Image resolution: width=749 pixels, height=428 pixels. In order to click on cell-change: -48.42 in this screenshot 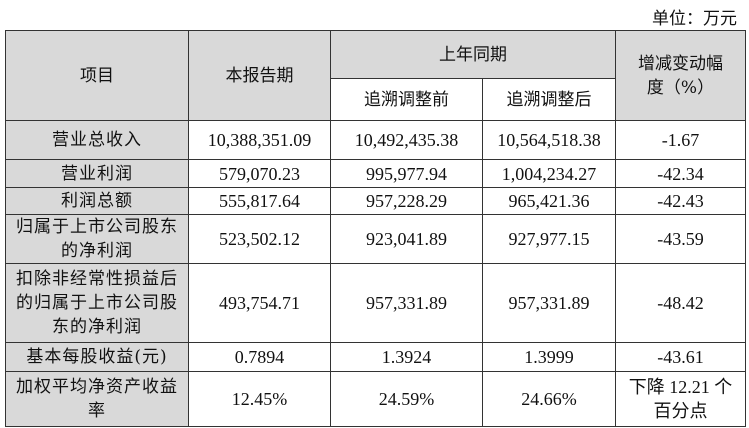, I will do `click(680, 303)`.